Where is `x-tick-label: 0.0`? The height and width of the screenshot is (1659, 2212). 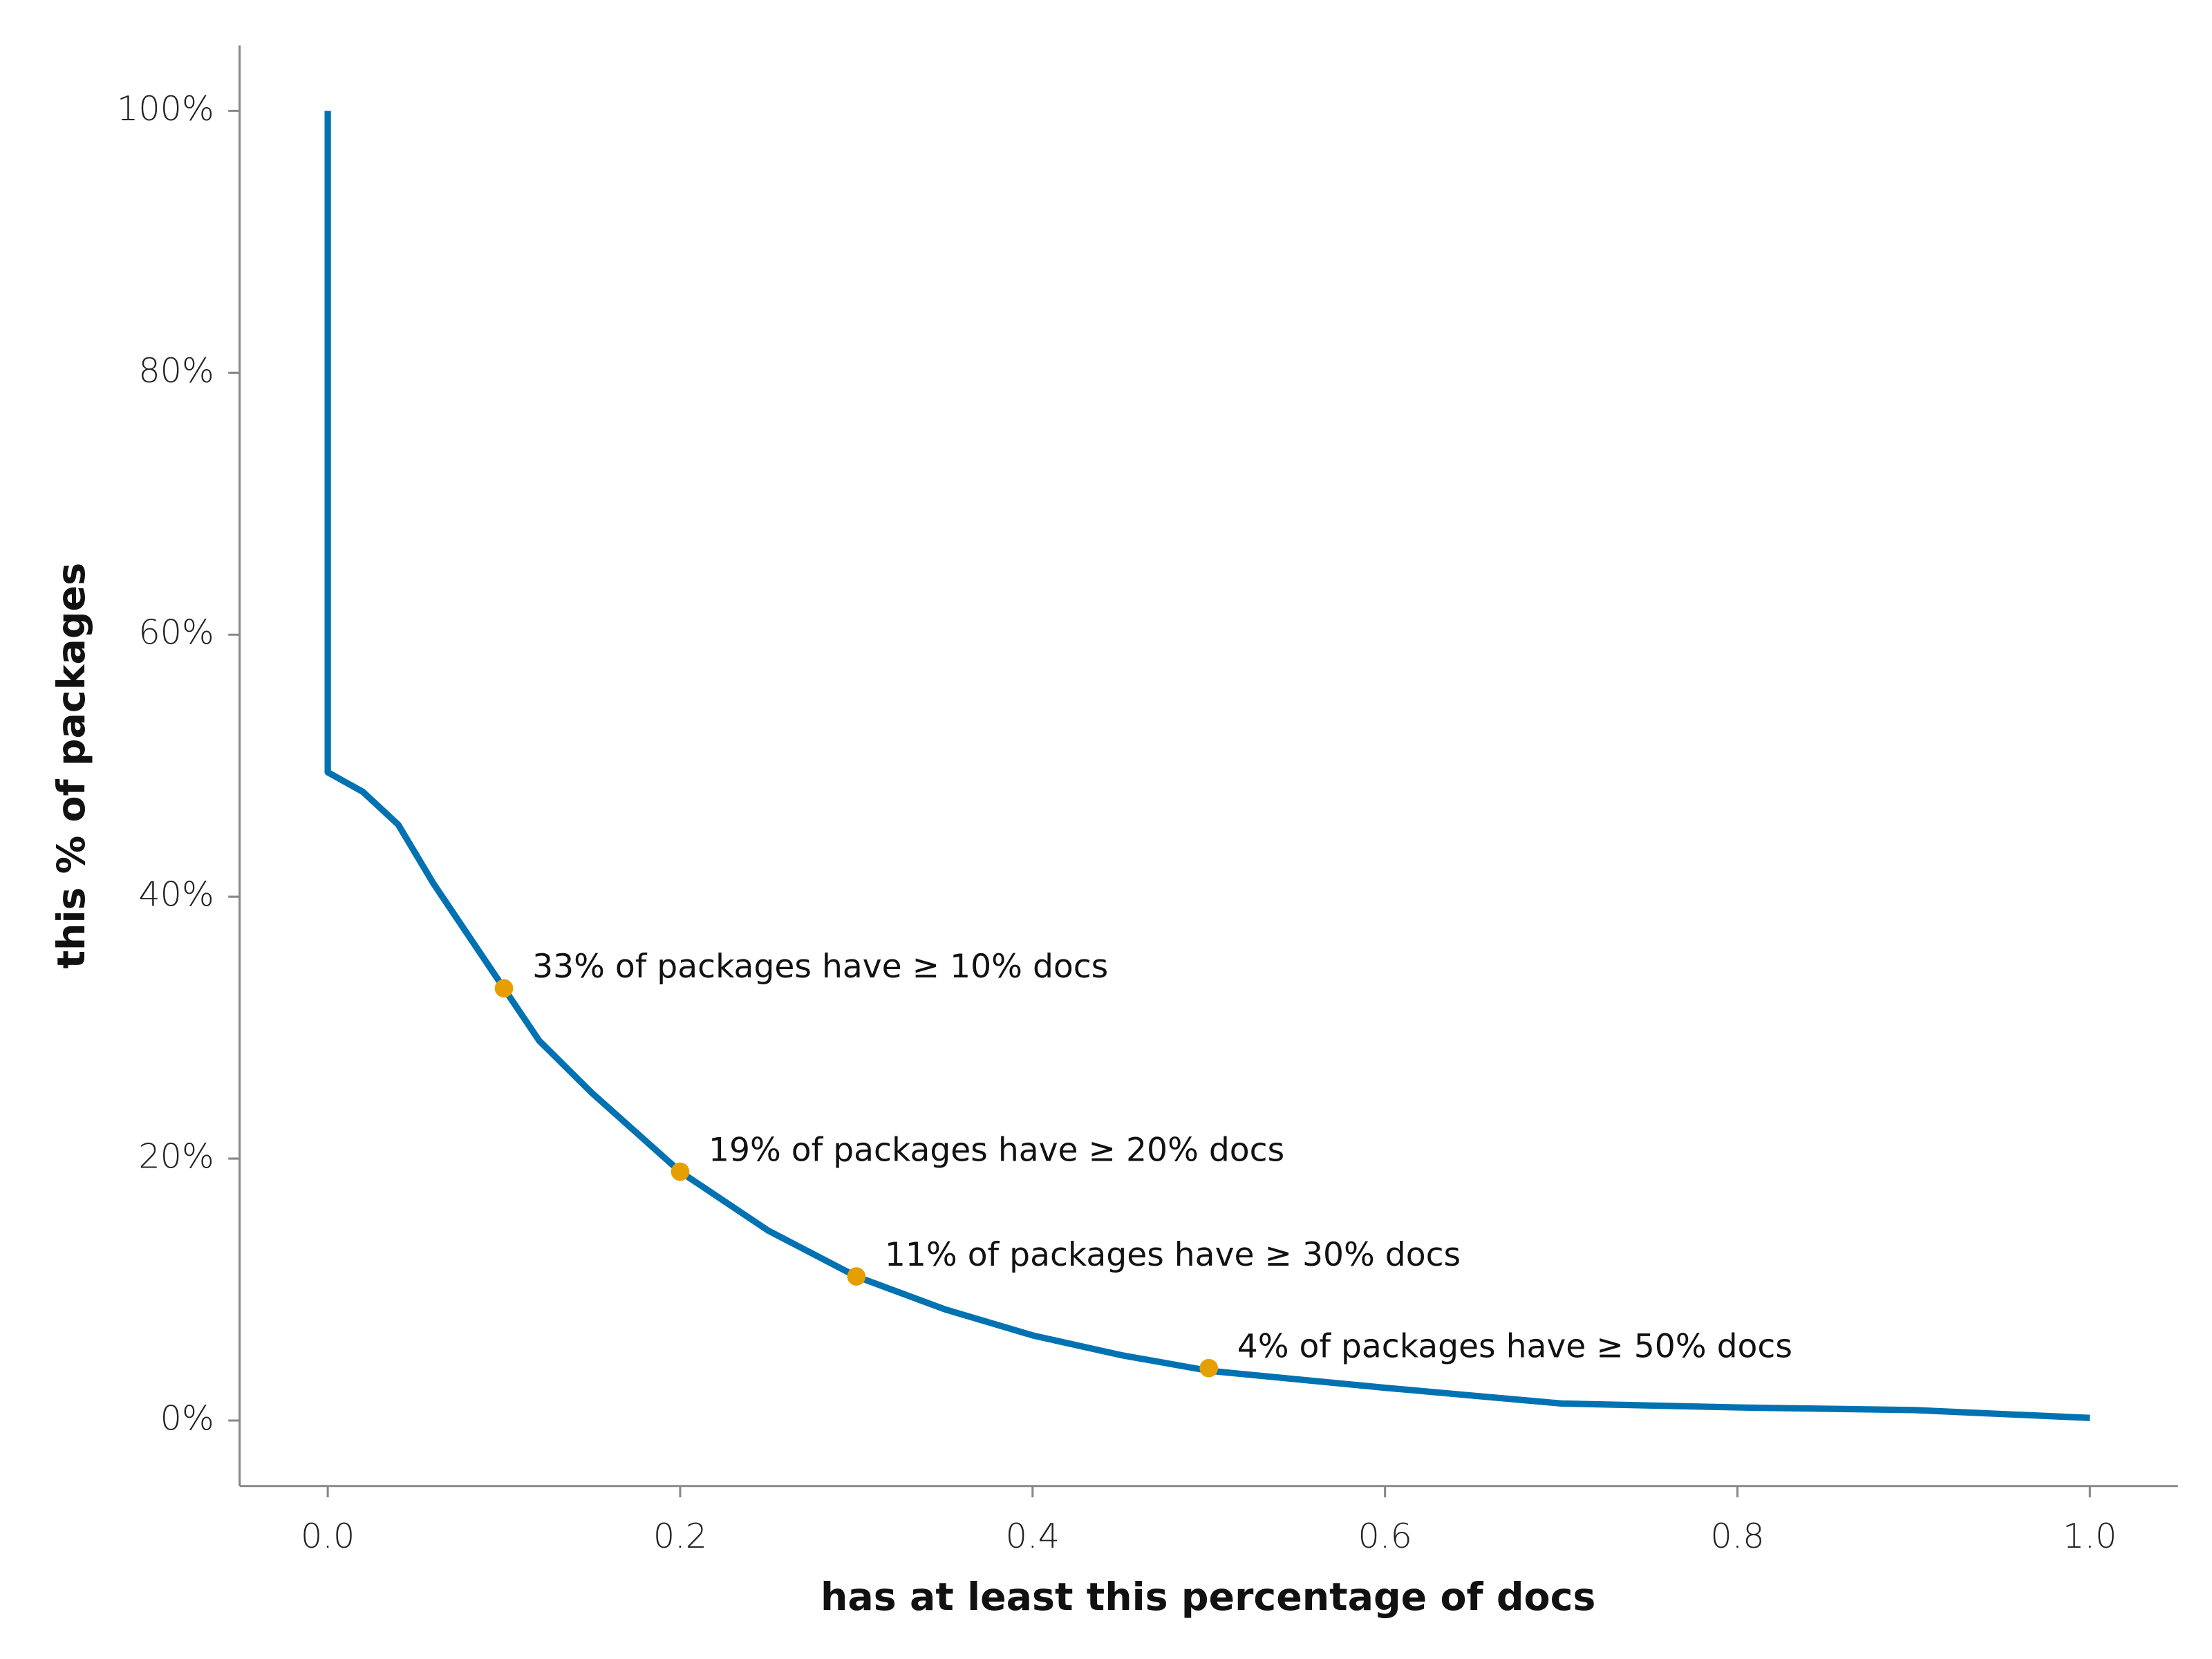 x-tick-label: 0.0 is located at coordinates (328, 1536).